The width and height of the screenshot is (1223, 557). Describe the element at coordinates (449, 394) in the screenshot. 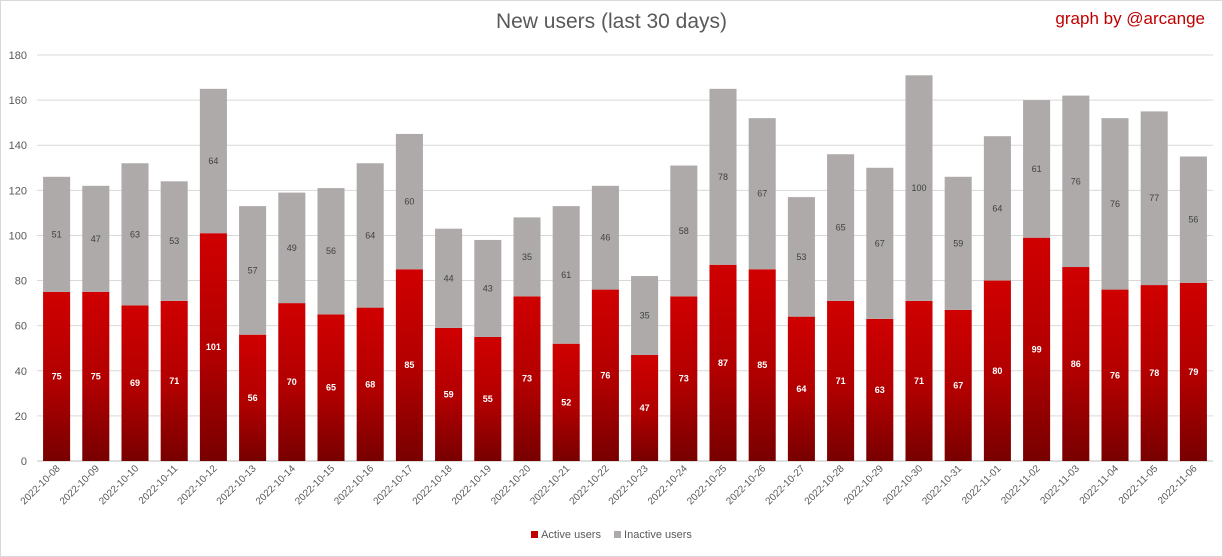

I see `data-label-active: 59` at that location.